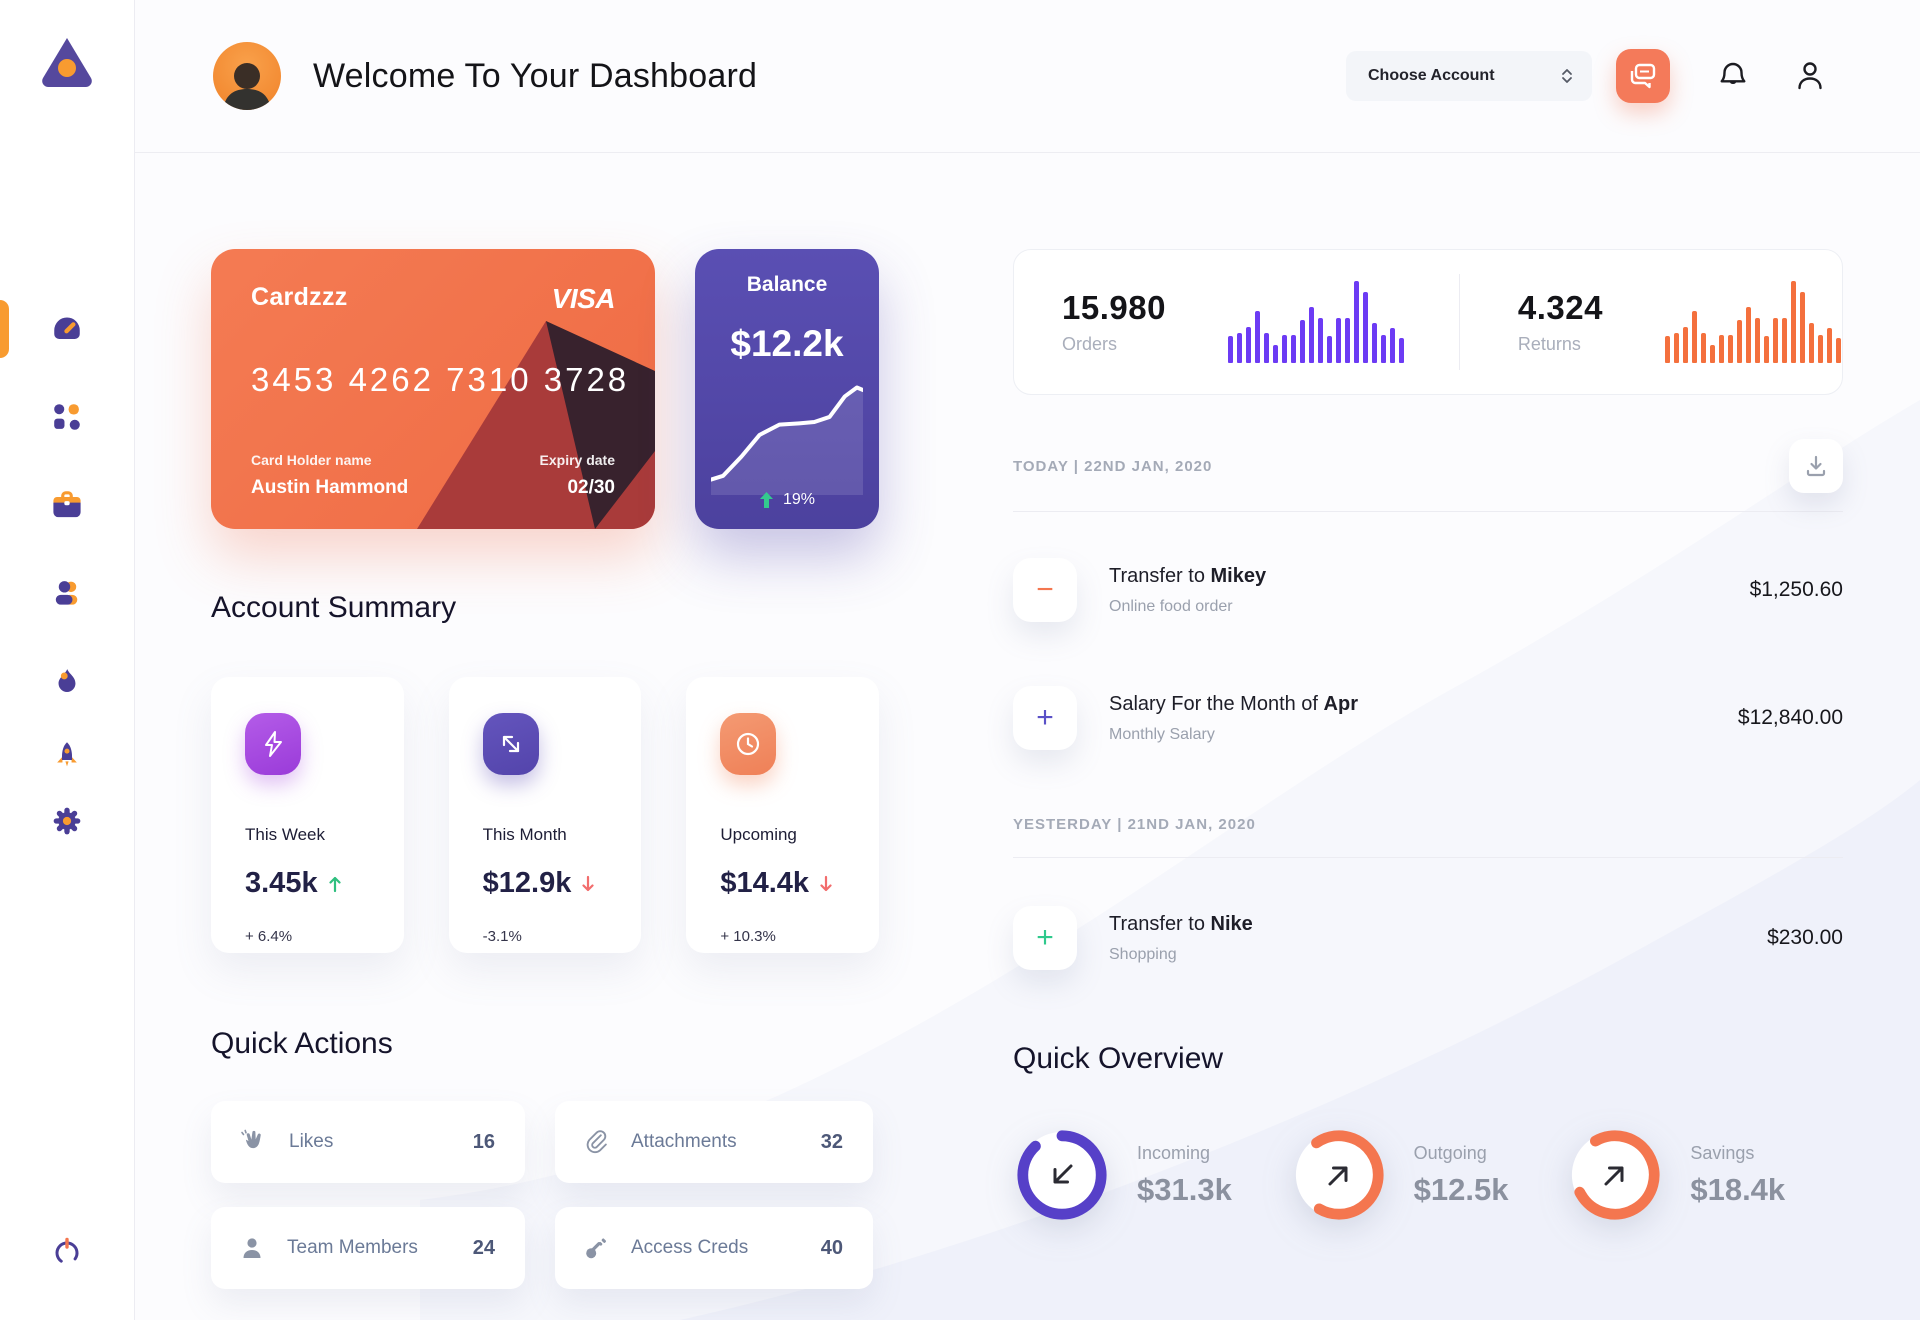  I want to click on power-icon, so click(67, 1251).